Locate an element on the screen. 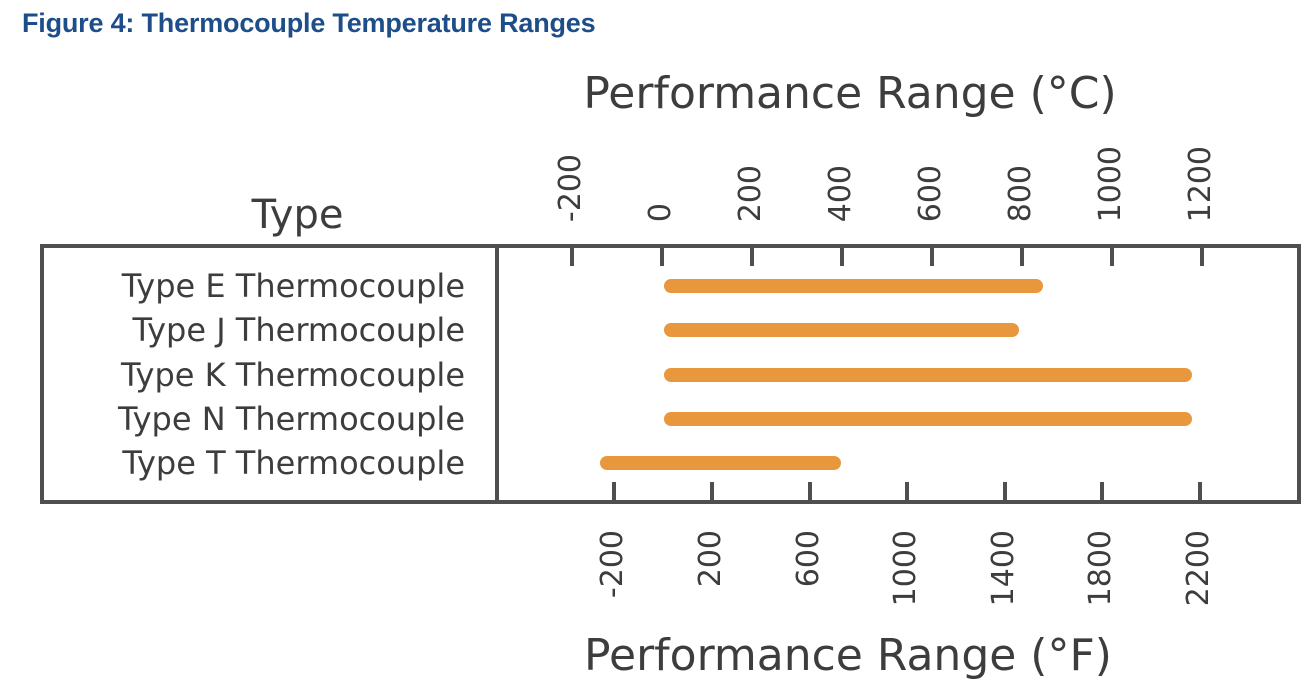 The image size is (1312, 688). type-label: Type T Thermocouple is located at coordinates (293, 462).